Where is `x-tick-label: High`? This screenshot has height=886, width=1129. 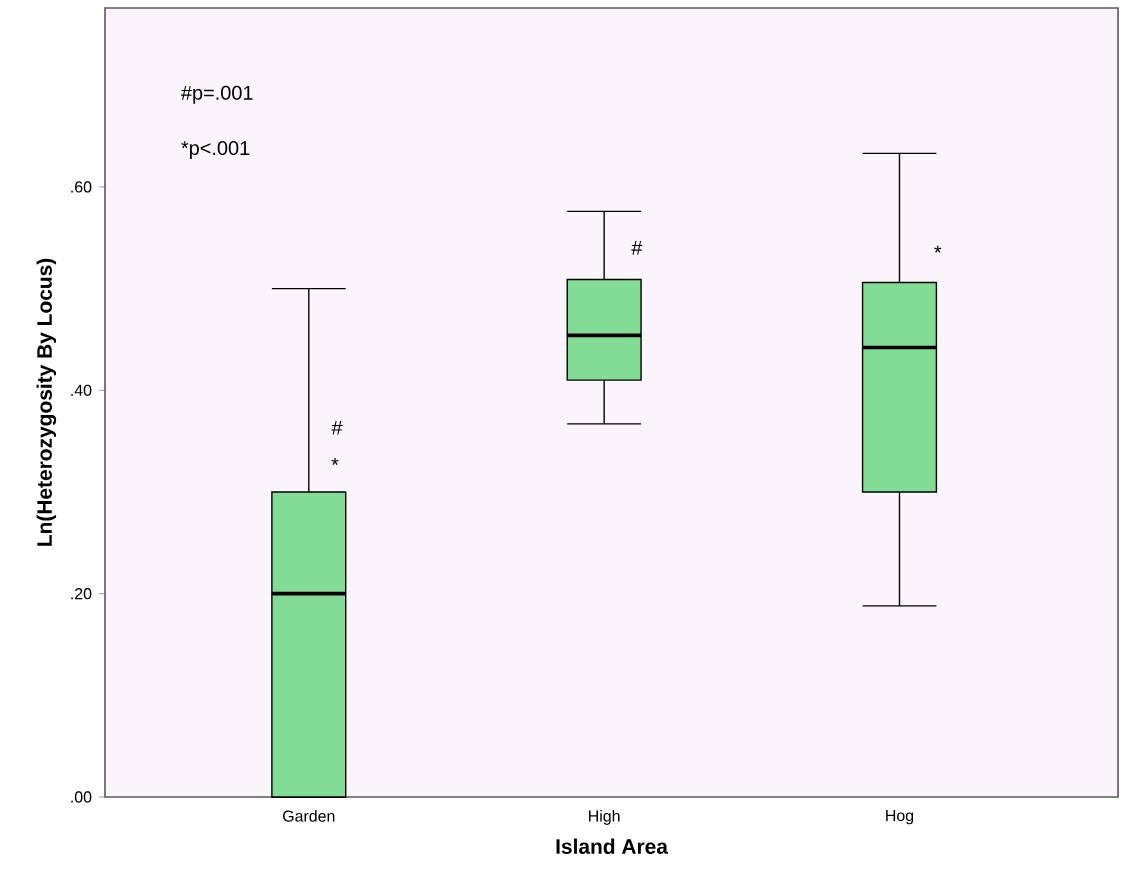 x-tick-label: High is located at coordinates (604, 817).